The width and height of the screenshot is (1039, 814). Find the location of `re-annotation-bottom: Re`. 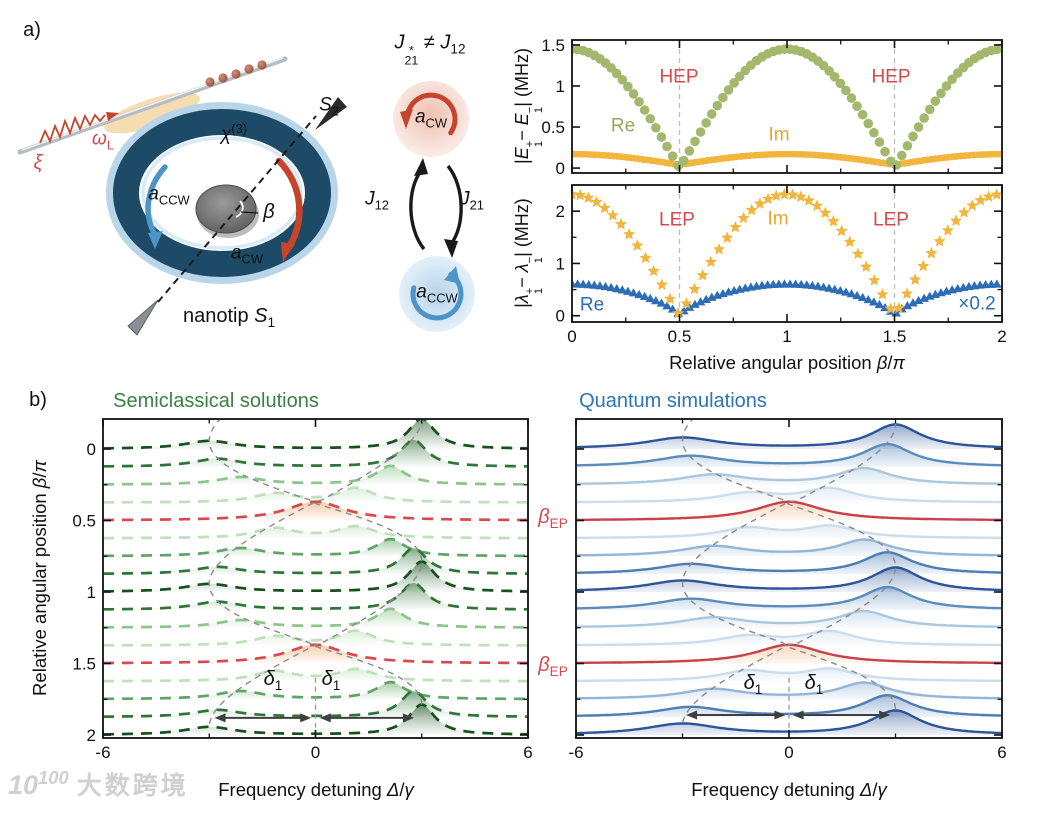

re-annotation-bottom: Re is located at coordinates (592, 305).